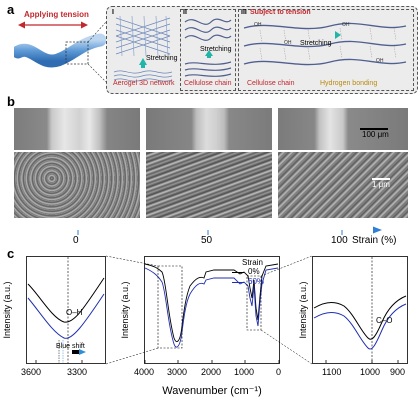 Image resolution: width=420 pixels, height=410 pixels. Describe the element at coordinates (375, 134) in the screenshot. I see `scale-label-top: 100 μm` at that location.